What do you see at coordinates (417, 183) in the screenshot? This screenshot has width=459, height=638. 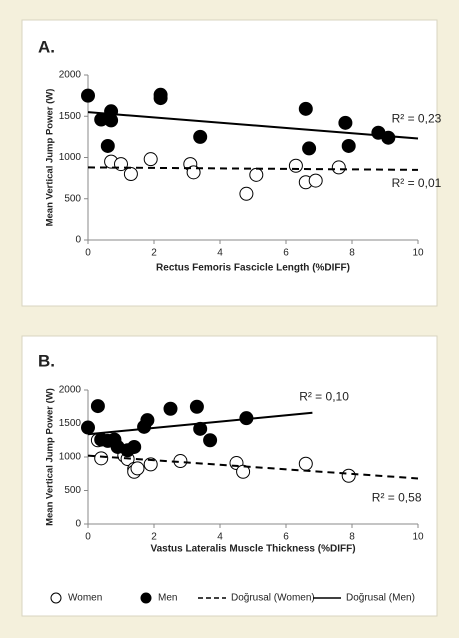 I see `r-squared: R² = 0,01` at bounding box center [417, 183].